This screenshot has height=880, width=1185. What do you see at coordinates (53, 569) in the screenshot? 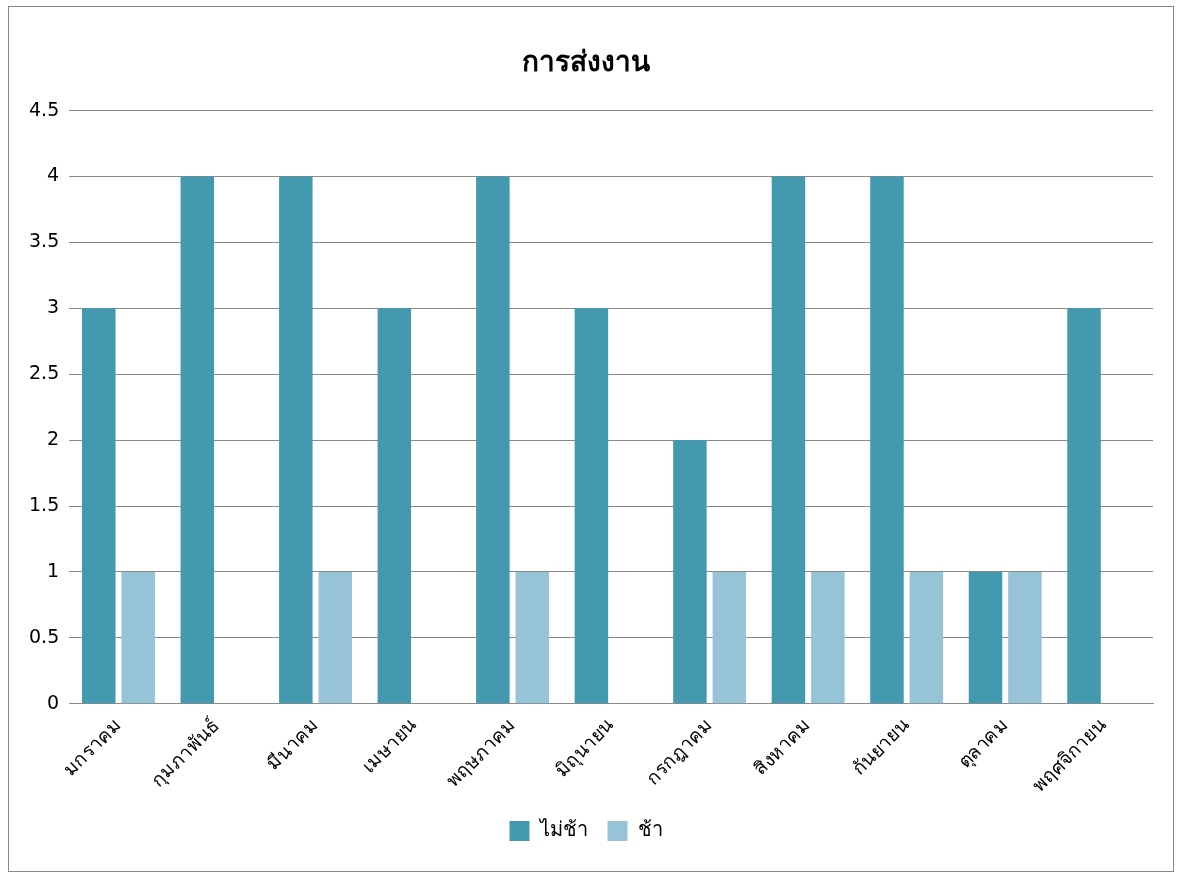
I see `y-tick-label: 1` at bounding box center [53, 569].